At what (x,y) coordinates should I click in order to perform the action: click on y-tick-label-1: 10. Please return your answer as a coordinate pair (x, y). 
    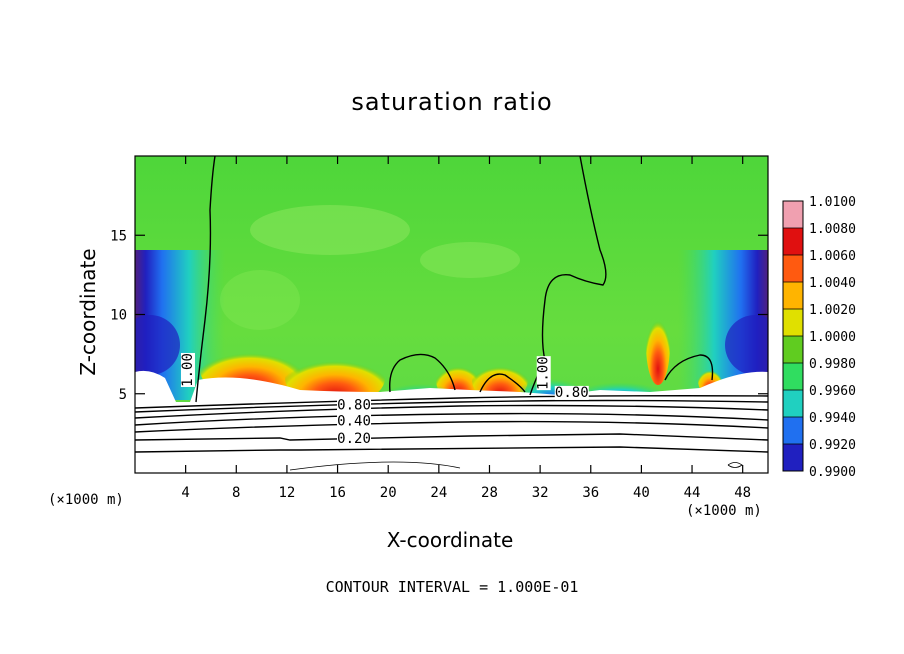
    Looking at the image, I should click on (118, 316).